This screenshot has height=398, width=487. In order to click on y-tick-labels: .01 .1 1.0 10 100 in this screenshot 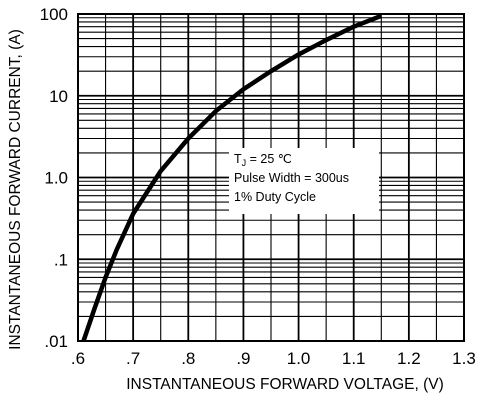, I will do `click(54, 178)`.